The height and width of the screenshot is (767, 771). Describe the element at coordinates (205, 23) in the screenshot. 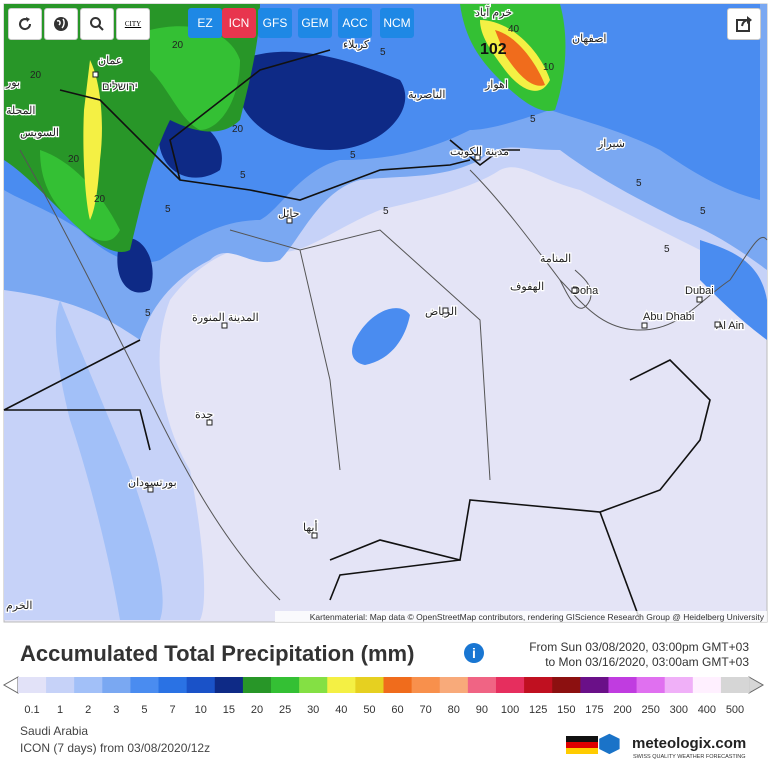

I see `model-button: EZ` at that location.